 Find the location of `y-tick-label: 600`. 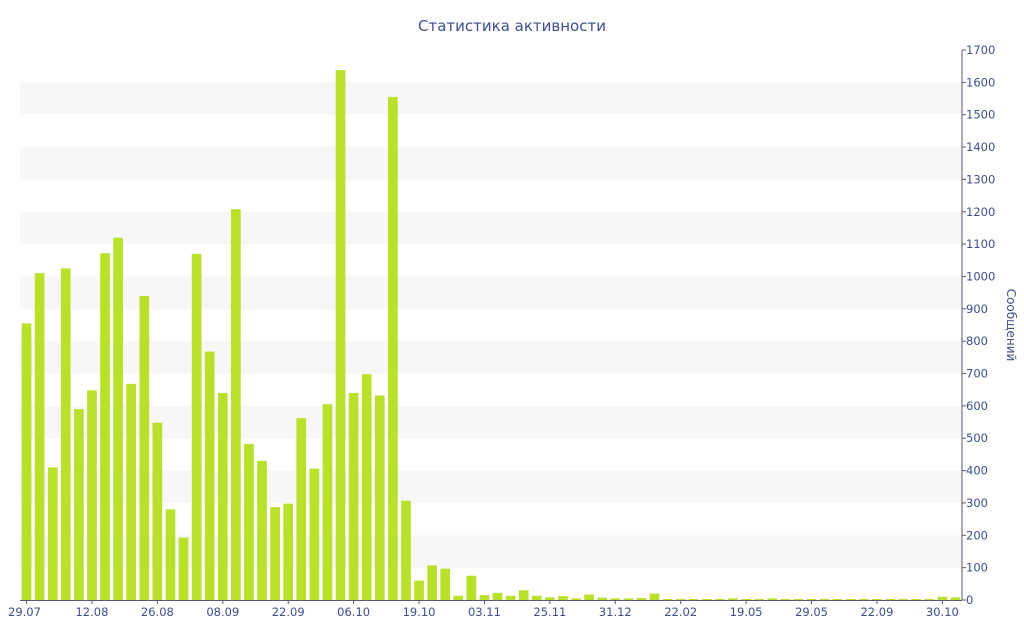

y-tick-label: 600 is located at coordinates (977, 406).